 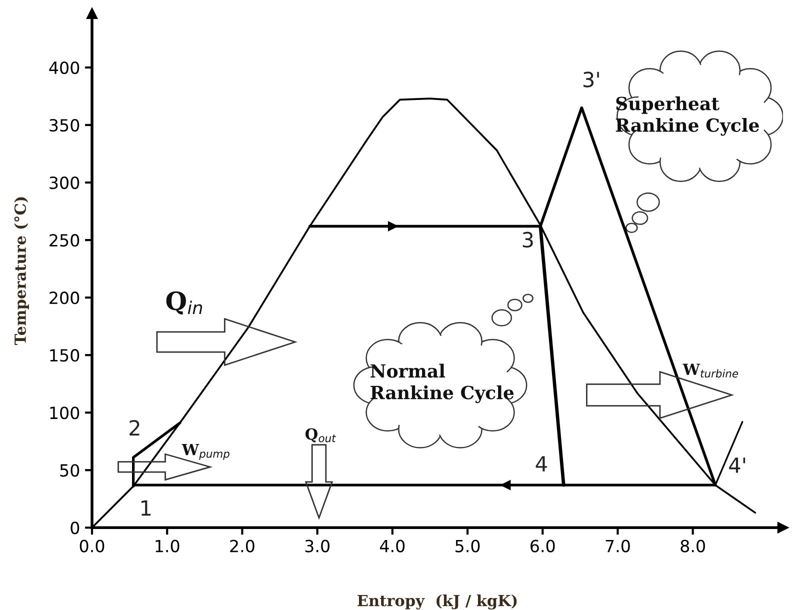 What do you see at coordinates (168, 546) in the screenshot?
I see `x-tick-label: 1.0` at bounding box center [168, 546].